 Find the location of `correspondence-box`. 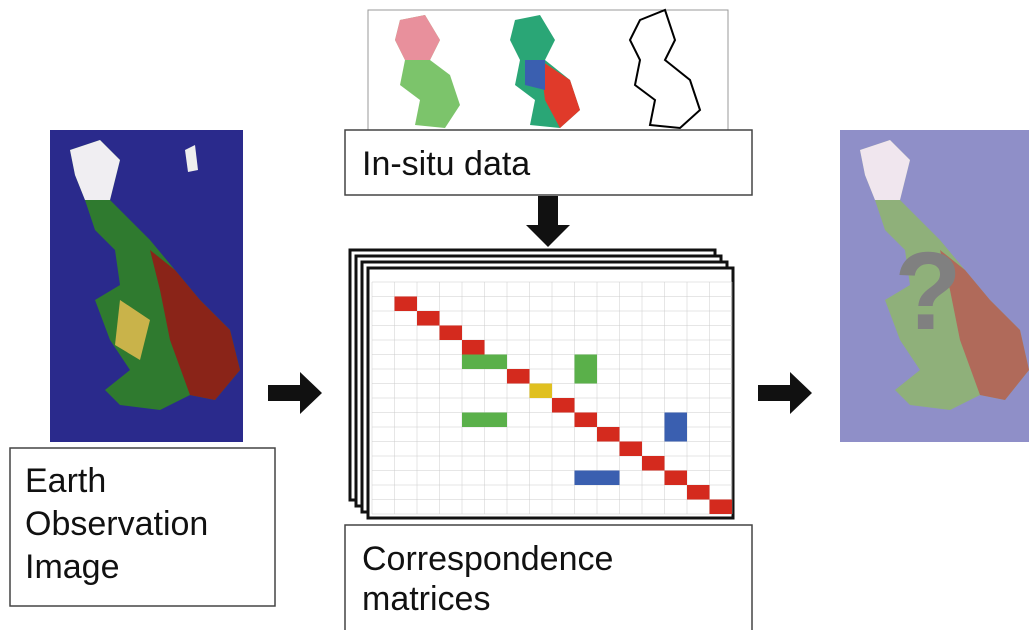

correspondence-box is located at coordinates (548, 577).